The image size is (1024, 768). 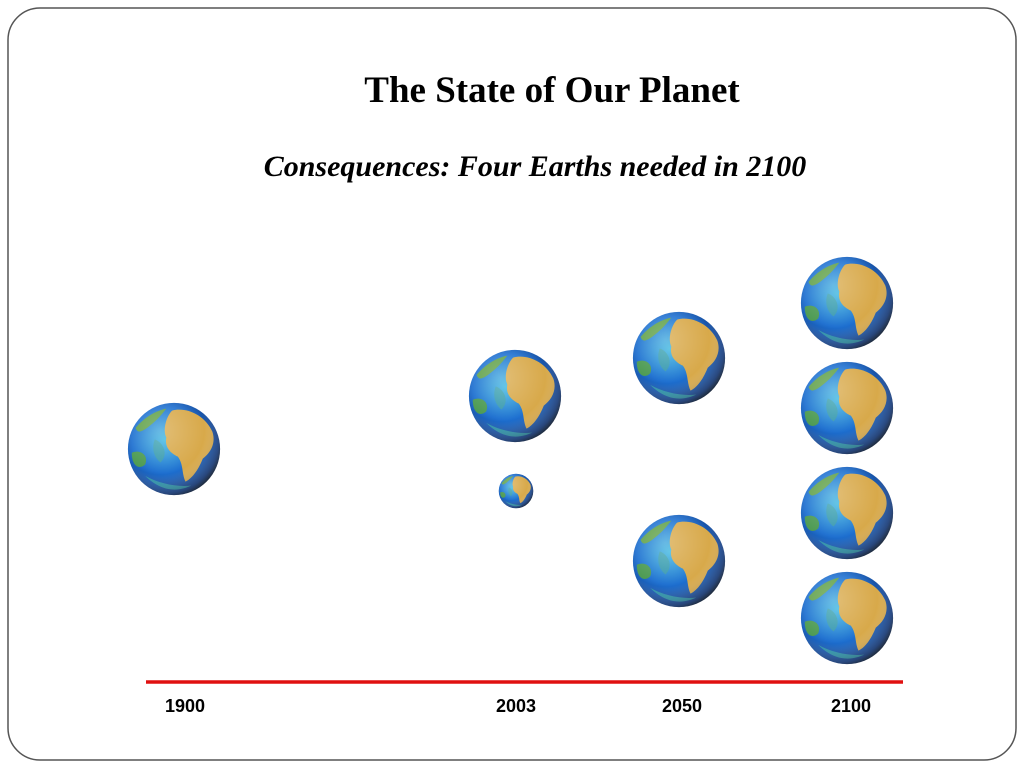 What do you see at coordinates (851, 706) in the screenshot?
I see `year-label: 2100` at bounding box center [851, 706].